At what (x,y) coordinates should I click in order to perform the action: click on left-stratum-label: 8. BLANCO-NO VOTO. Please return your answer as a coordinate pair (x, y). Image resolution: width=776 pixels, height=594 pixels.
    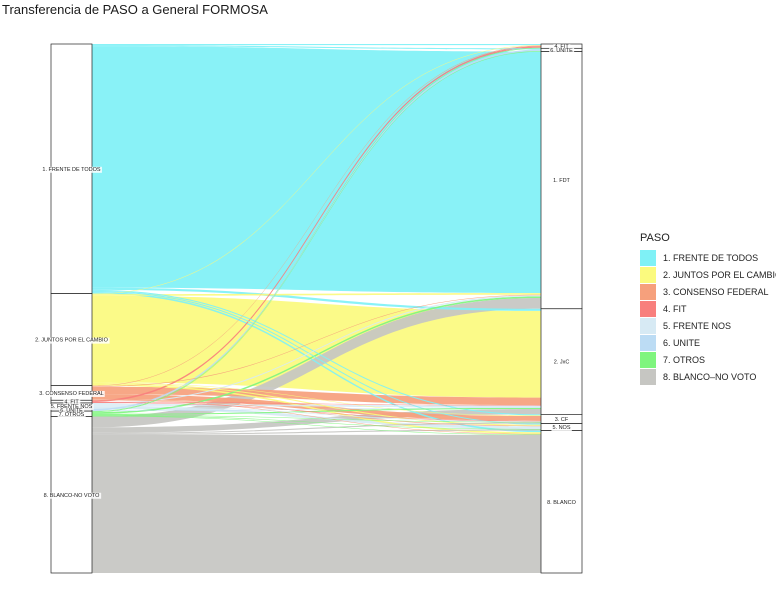
    Looking at the image, I should click on (72, 496).